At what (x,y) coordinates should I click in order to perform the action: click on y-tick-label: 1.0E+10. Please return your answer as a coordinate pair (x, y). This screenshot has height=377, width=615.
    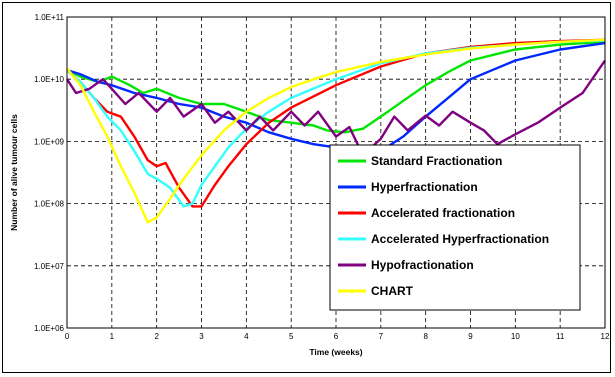
    Looking at the image, I should click on (49, 79).